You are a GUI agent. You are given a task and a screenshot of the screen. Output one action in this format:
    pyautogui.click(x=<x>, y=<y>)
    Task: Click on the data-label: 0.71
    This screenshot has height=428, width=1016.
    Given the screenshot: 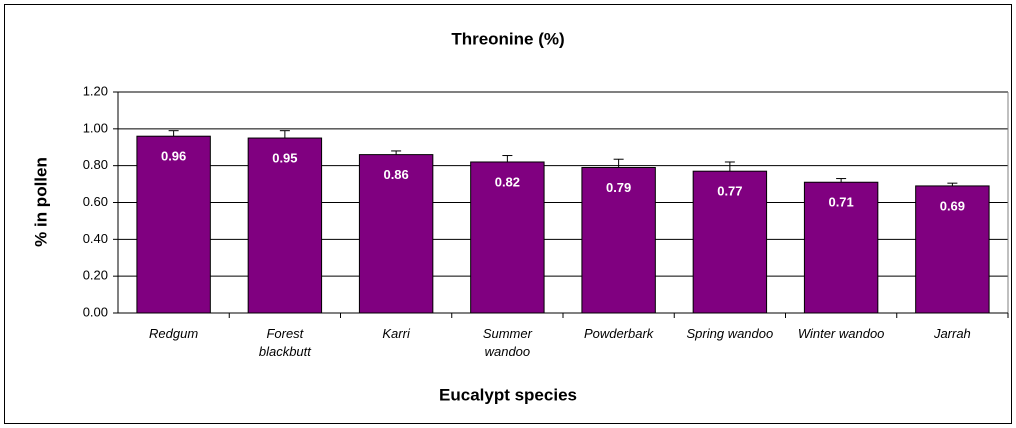 What is the action you would take?
    pyautogui.click(x=840, y=202)
    